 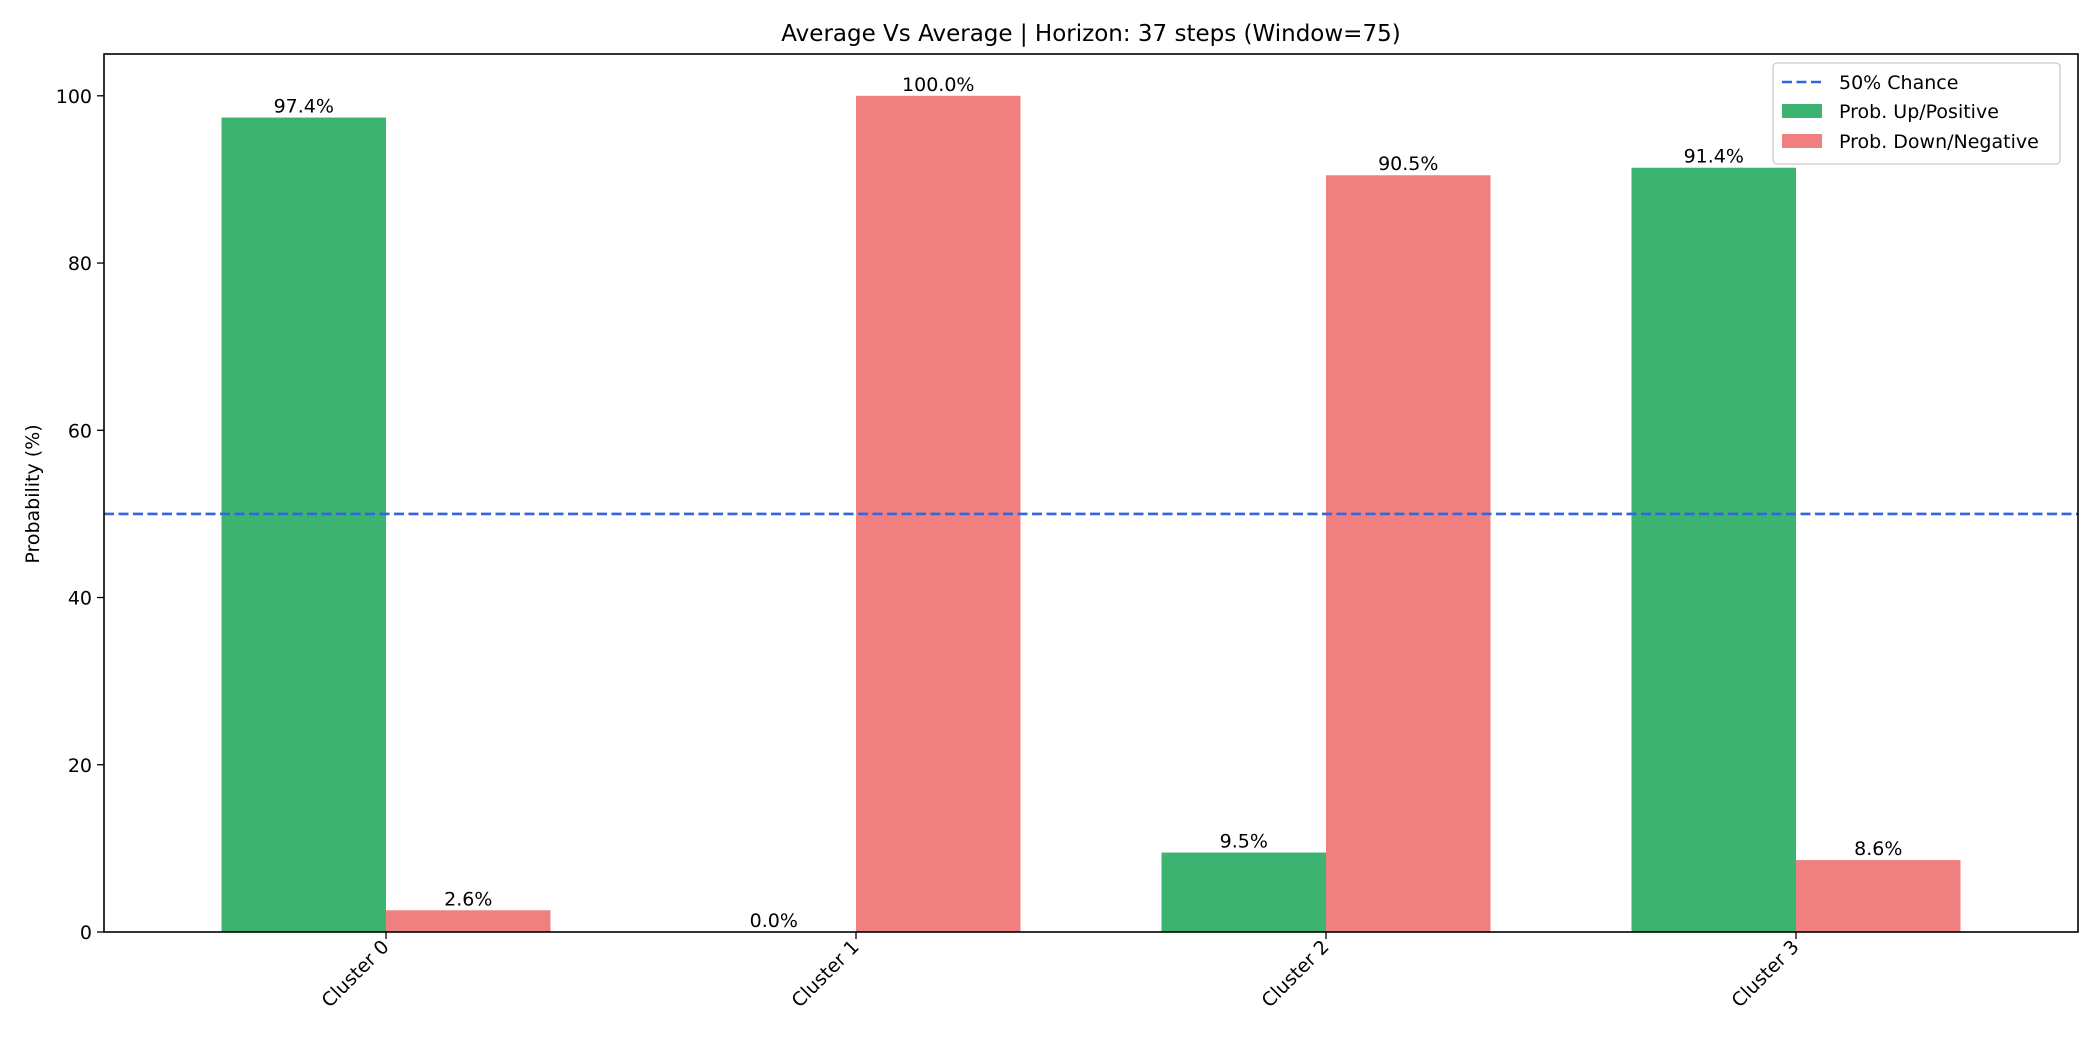 What do you see at coordinates (1939, 142) in the screenshot?
I see `legend-label-down: Prob. Down/Negative` at bounding box center [1939, 142].